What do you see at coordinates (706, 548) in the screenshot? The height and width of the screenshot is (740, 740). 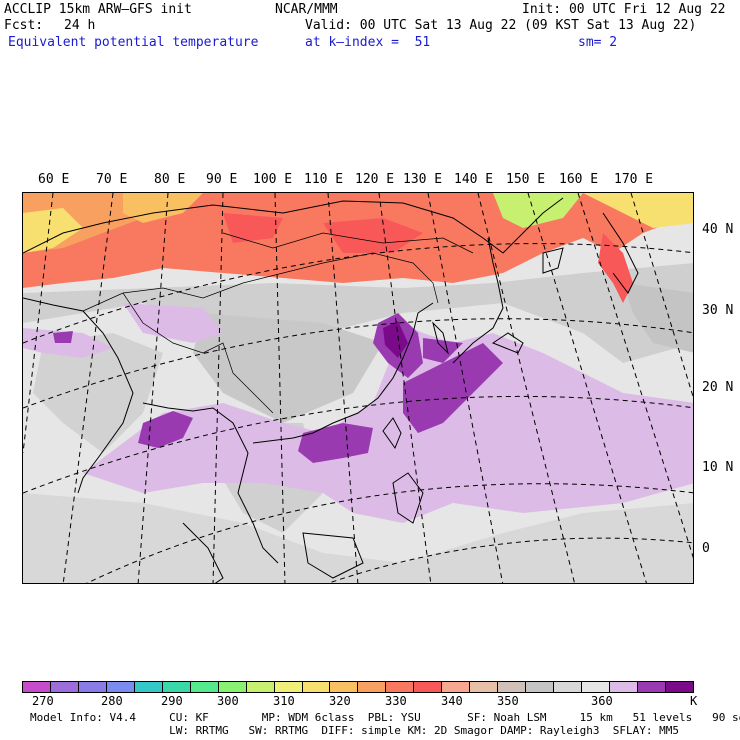 I see `lat-label: 0` at bounding box center [706, 548].